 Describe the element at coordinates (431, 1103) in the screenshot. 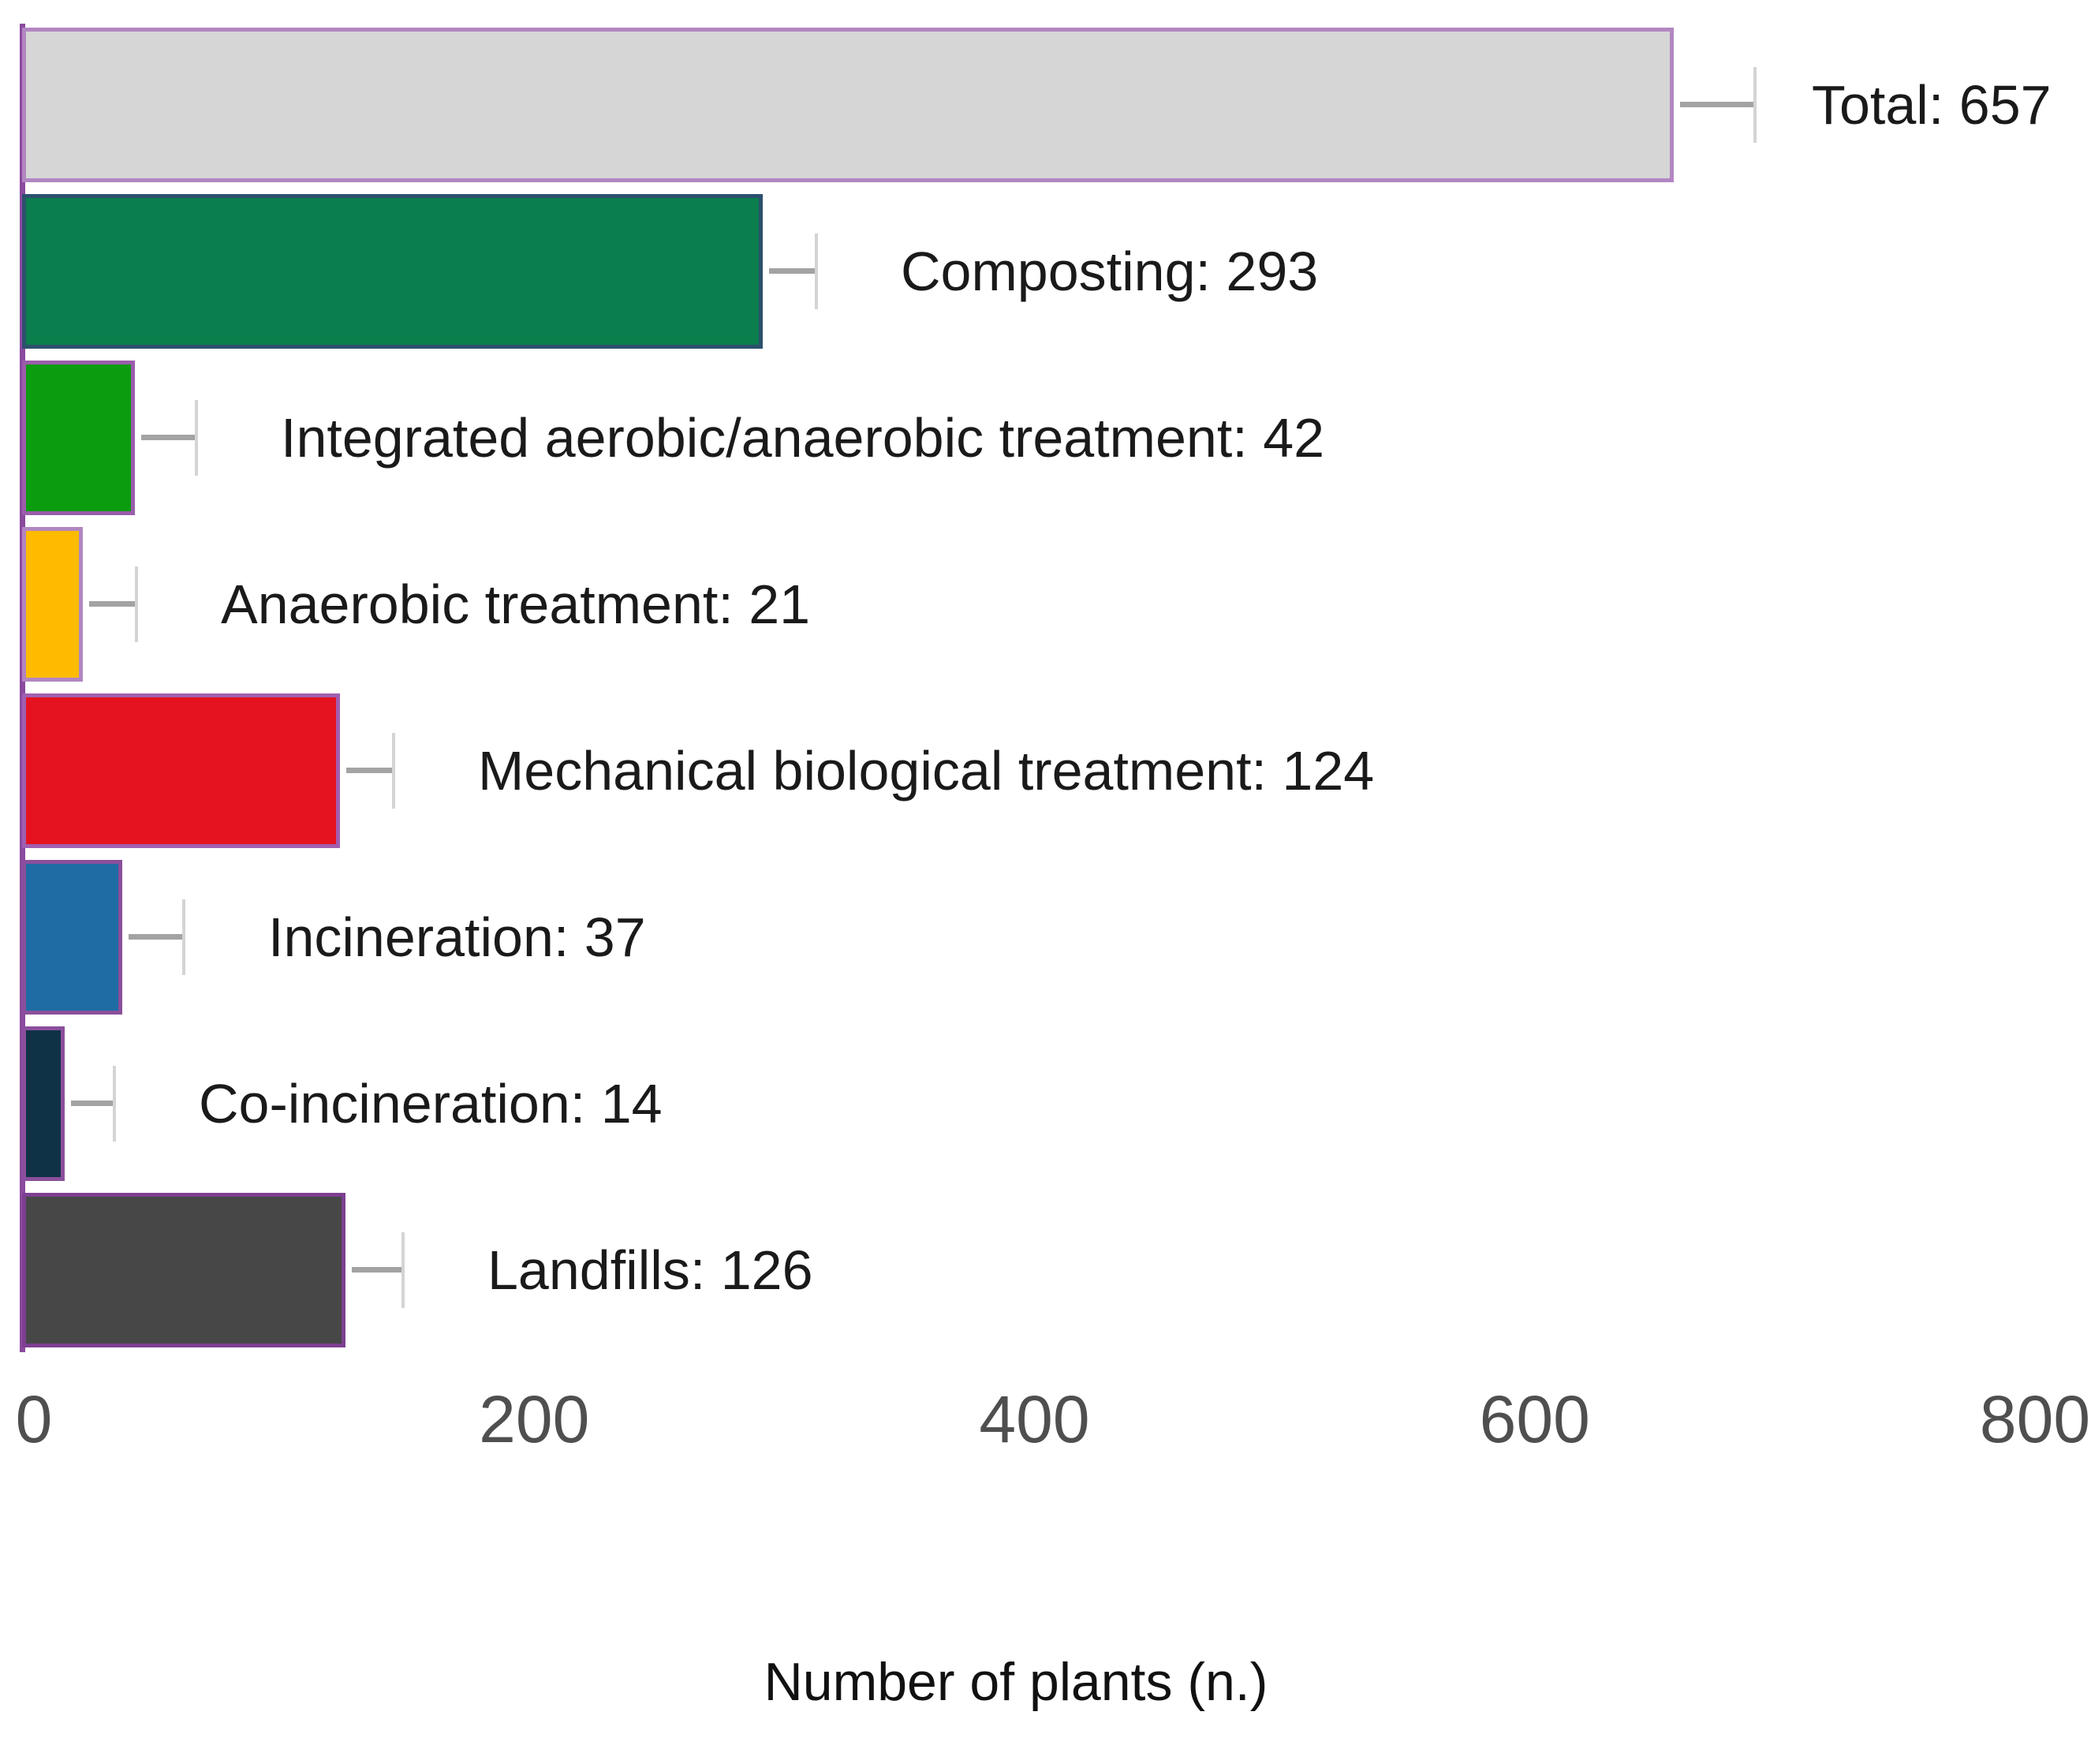

I see `bar-data-label: Co-incineration: 14` at that location.